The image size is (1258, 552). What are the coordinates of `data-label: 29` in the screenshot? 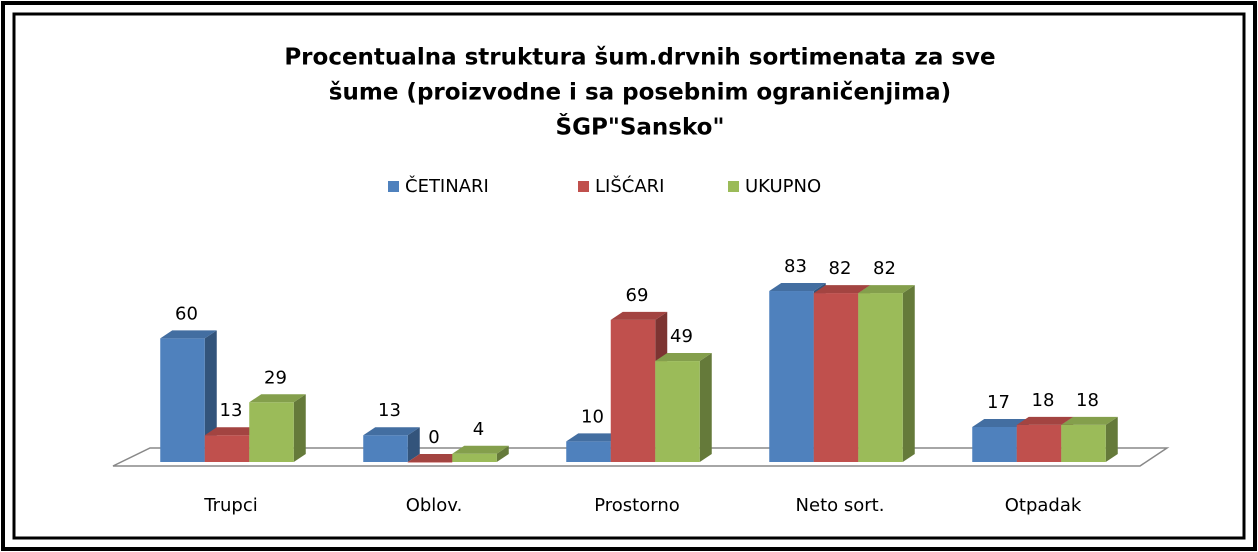 It's located at (275, 377).